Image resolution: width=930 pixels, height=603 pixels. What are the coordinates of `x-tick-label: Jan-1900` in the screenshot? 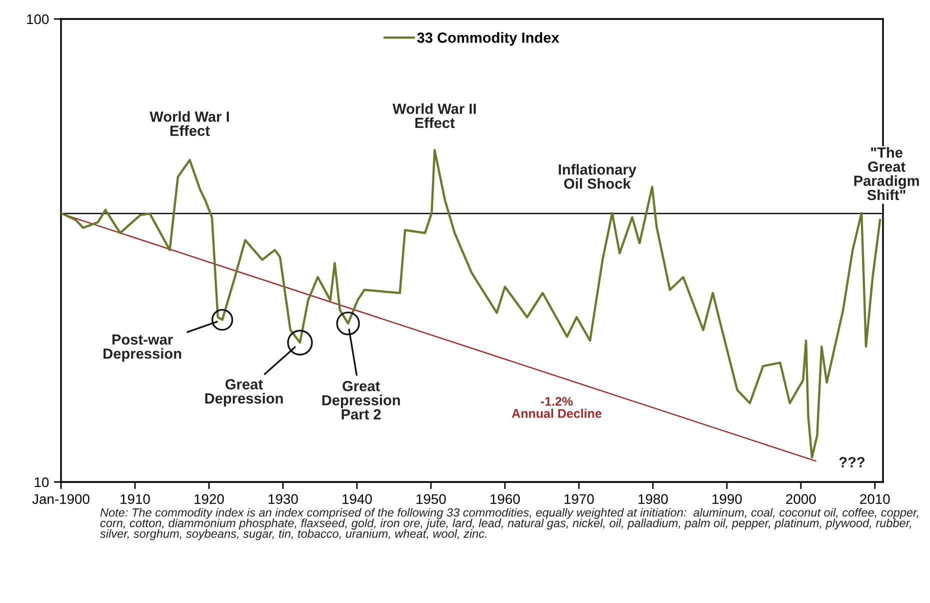 It's located at (61, 499).